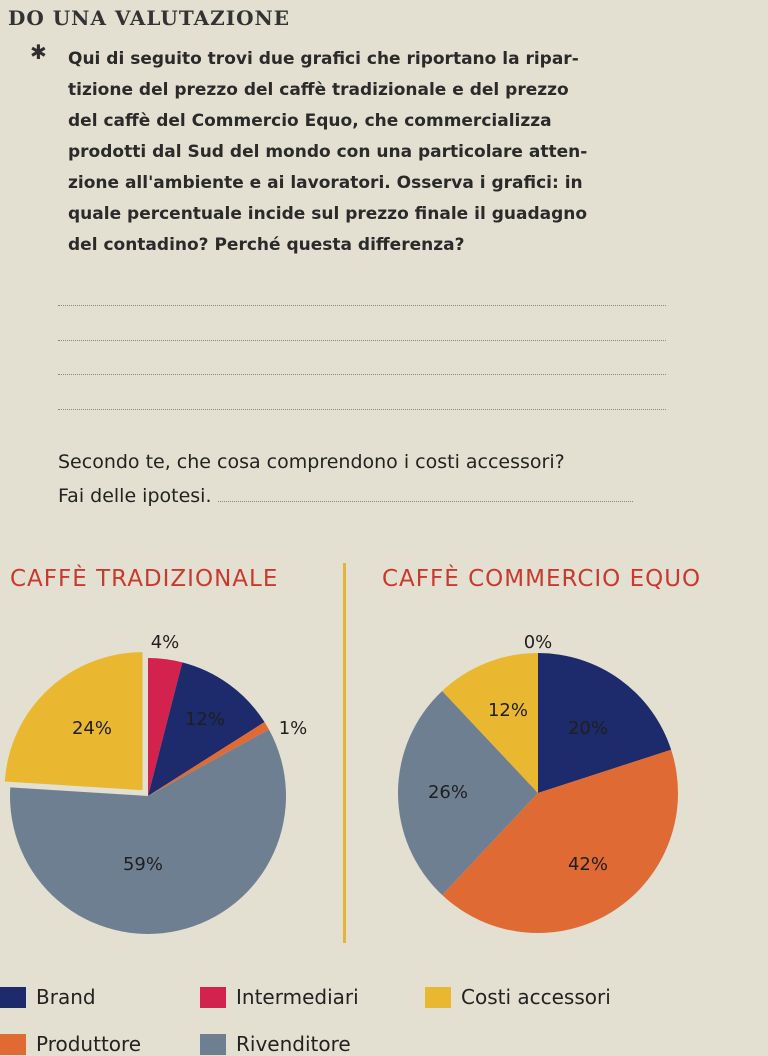 The width and height of the screenshot is (768, 1056). Describe the element at coordinates (135, 496) in the screenshot. I see `question-2-line-2: Fai delle ipotesi.` at that location.